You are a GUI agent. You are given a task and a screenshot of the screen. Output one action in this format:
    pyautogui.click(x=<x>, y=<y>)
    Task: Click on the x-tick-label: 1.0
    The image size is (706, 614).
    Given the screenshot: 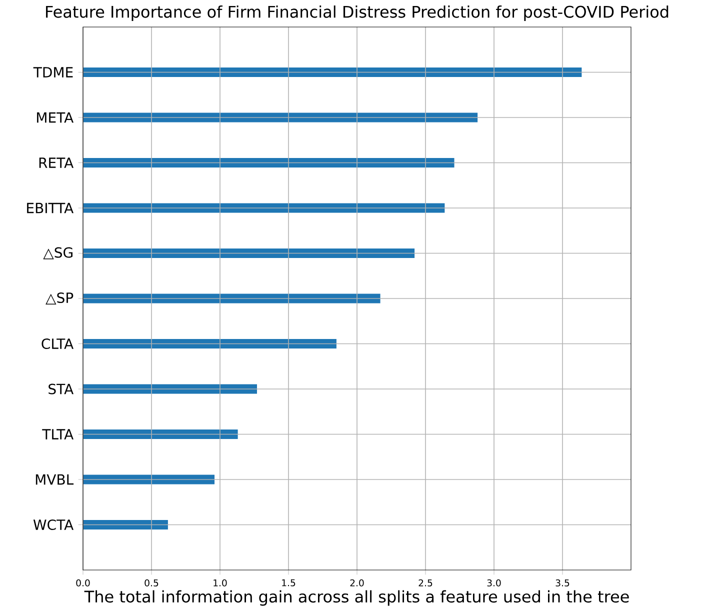 What is the action you would take?
    pyautogui.click(x=220, y=582)
    